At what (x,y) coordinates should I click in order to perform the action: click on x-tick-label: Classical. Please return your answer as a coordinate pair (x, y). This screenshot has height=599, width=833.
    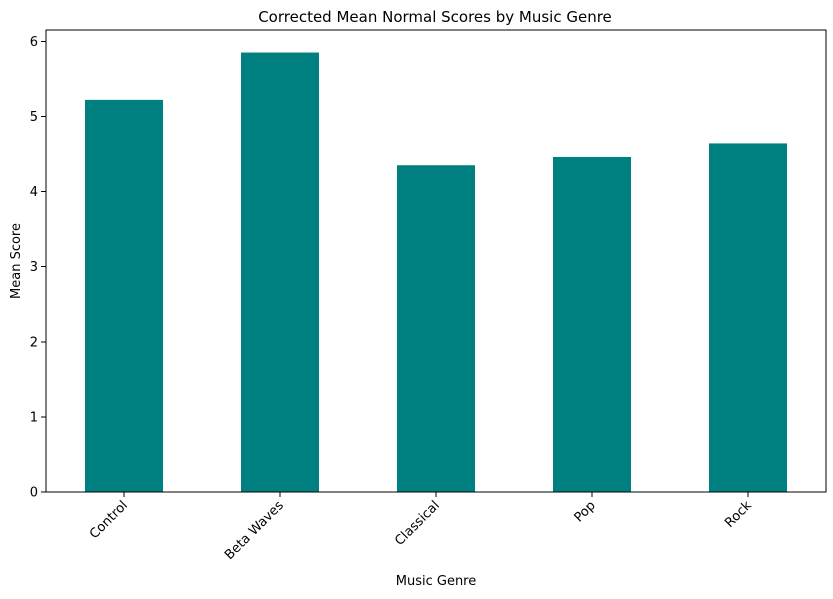
    Looking at the image, I should click on (417, 523).